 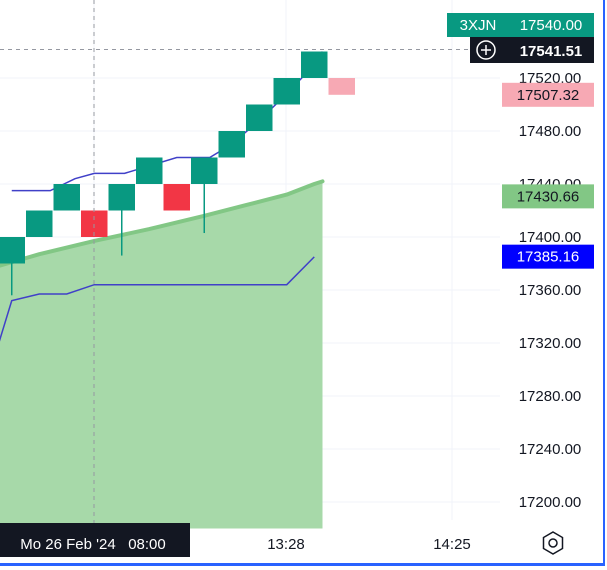 What do you see at coordinates (235, 540) in the screenshot?
I see `time-axis: 13:28 14:25 Mo 26 Feb '24 08:00` at bounding box center [235, 540].